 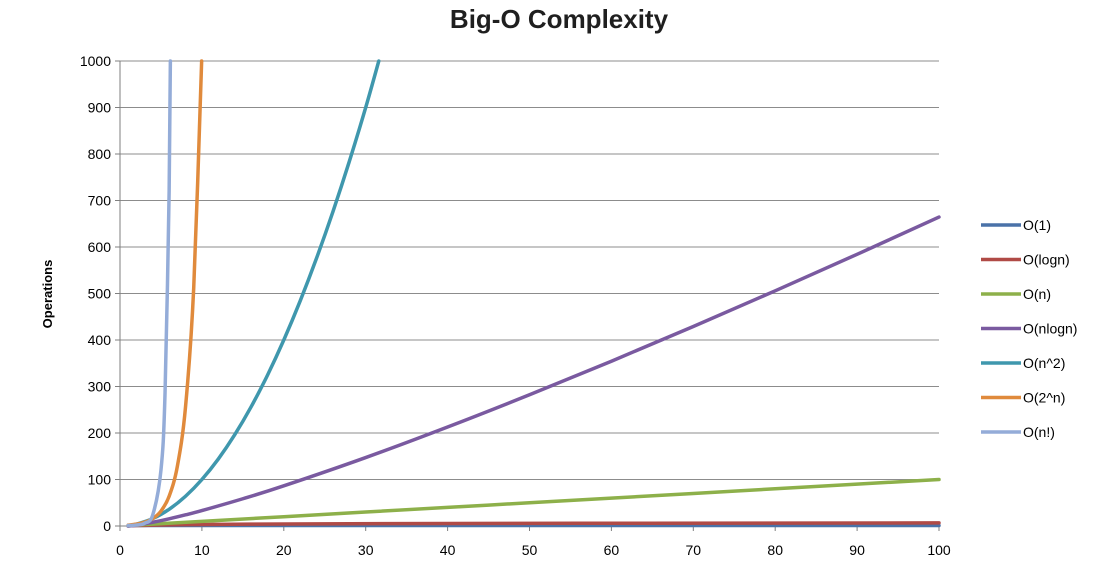 I want to click on x-tick-label: 50, so click(x=530, y=550).